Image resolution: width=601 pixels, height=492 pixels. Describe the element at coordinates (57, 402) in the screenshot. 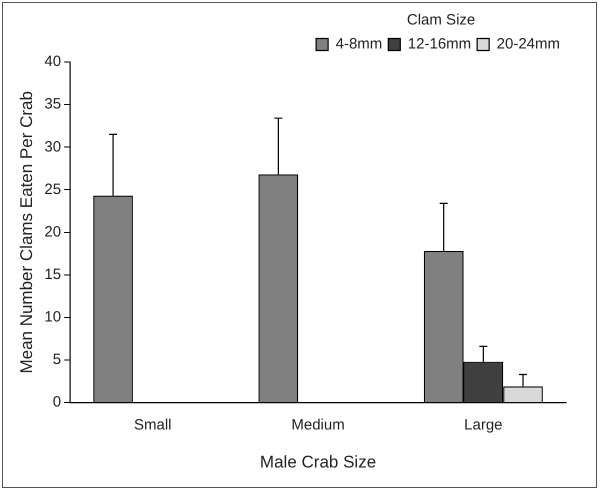

I see `y-tick-label: 0` at that location.